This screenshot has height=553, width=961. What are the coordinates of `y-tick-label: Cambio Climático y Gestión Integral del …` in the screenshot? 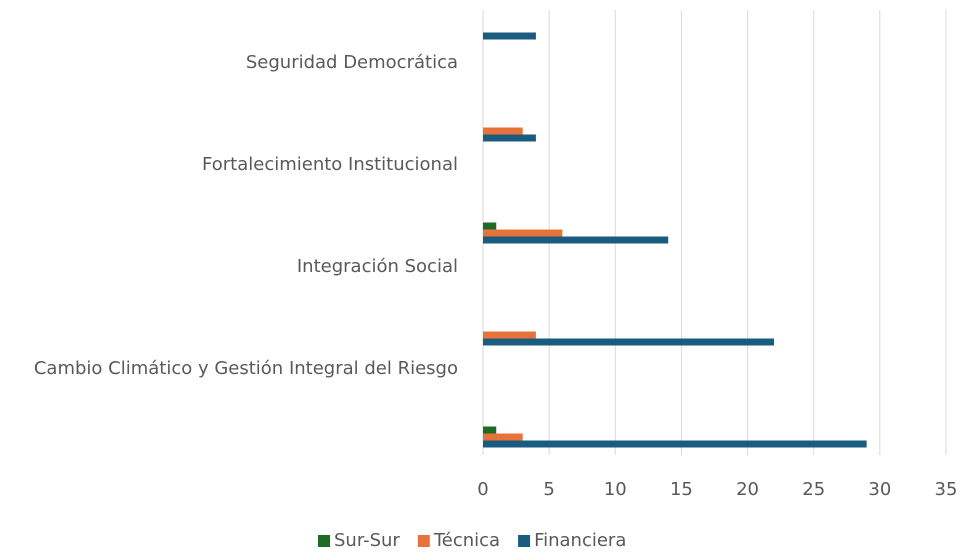 It's located at (246, 368).